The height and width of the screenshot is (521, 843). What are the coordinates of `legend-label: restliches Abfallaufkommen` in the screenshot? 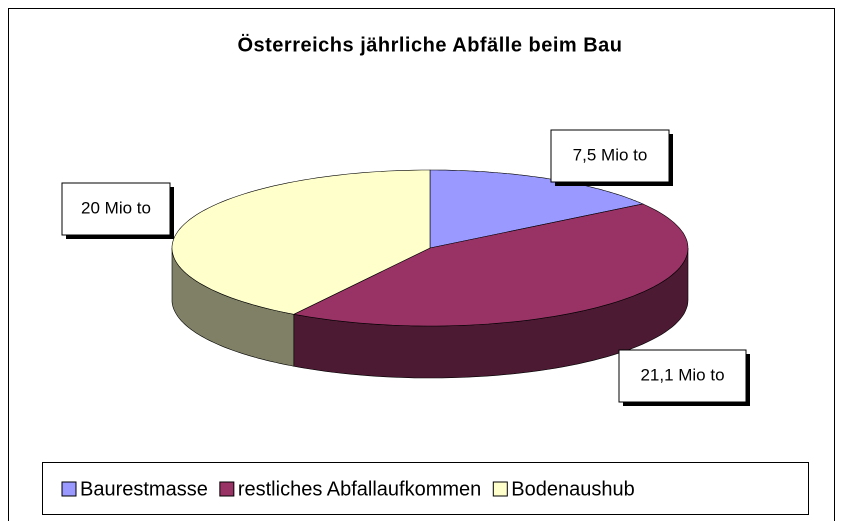 It's located at (359, 489).